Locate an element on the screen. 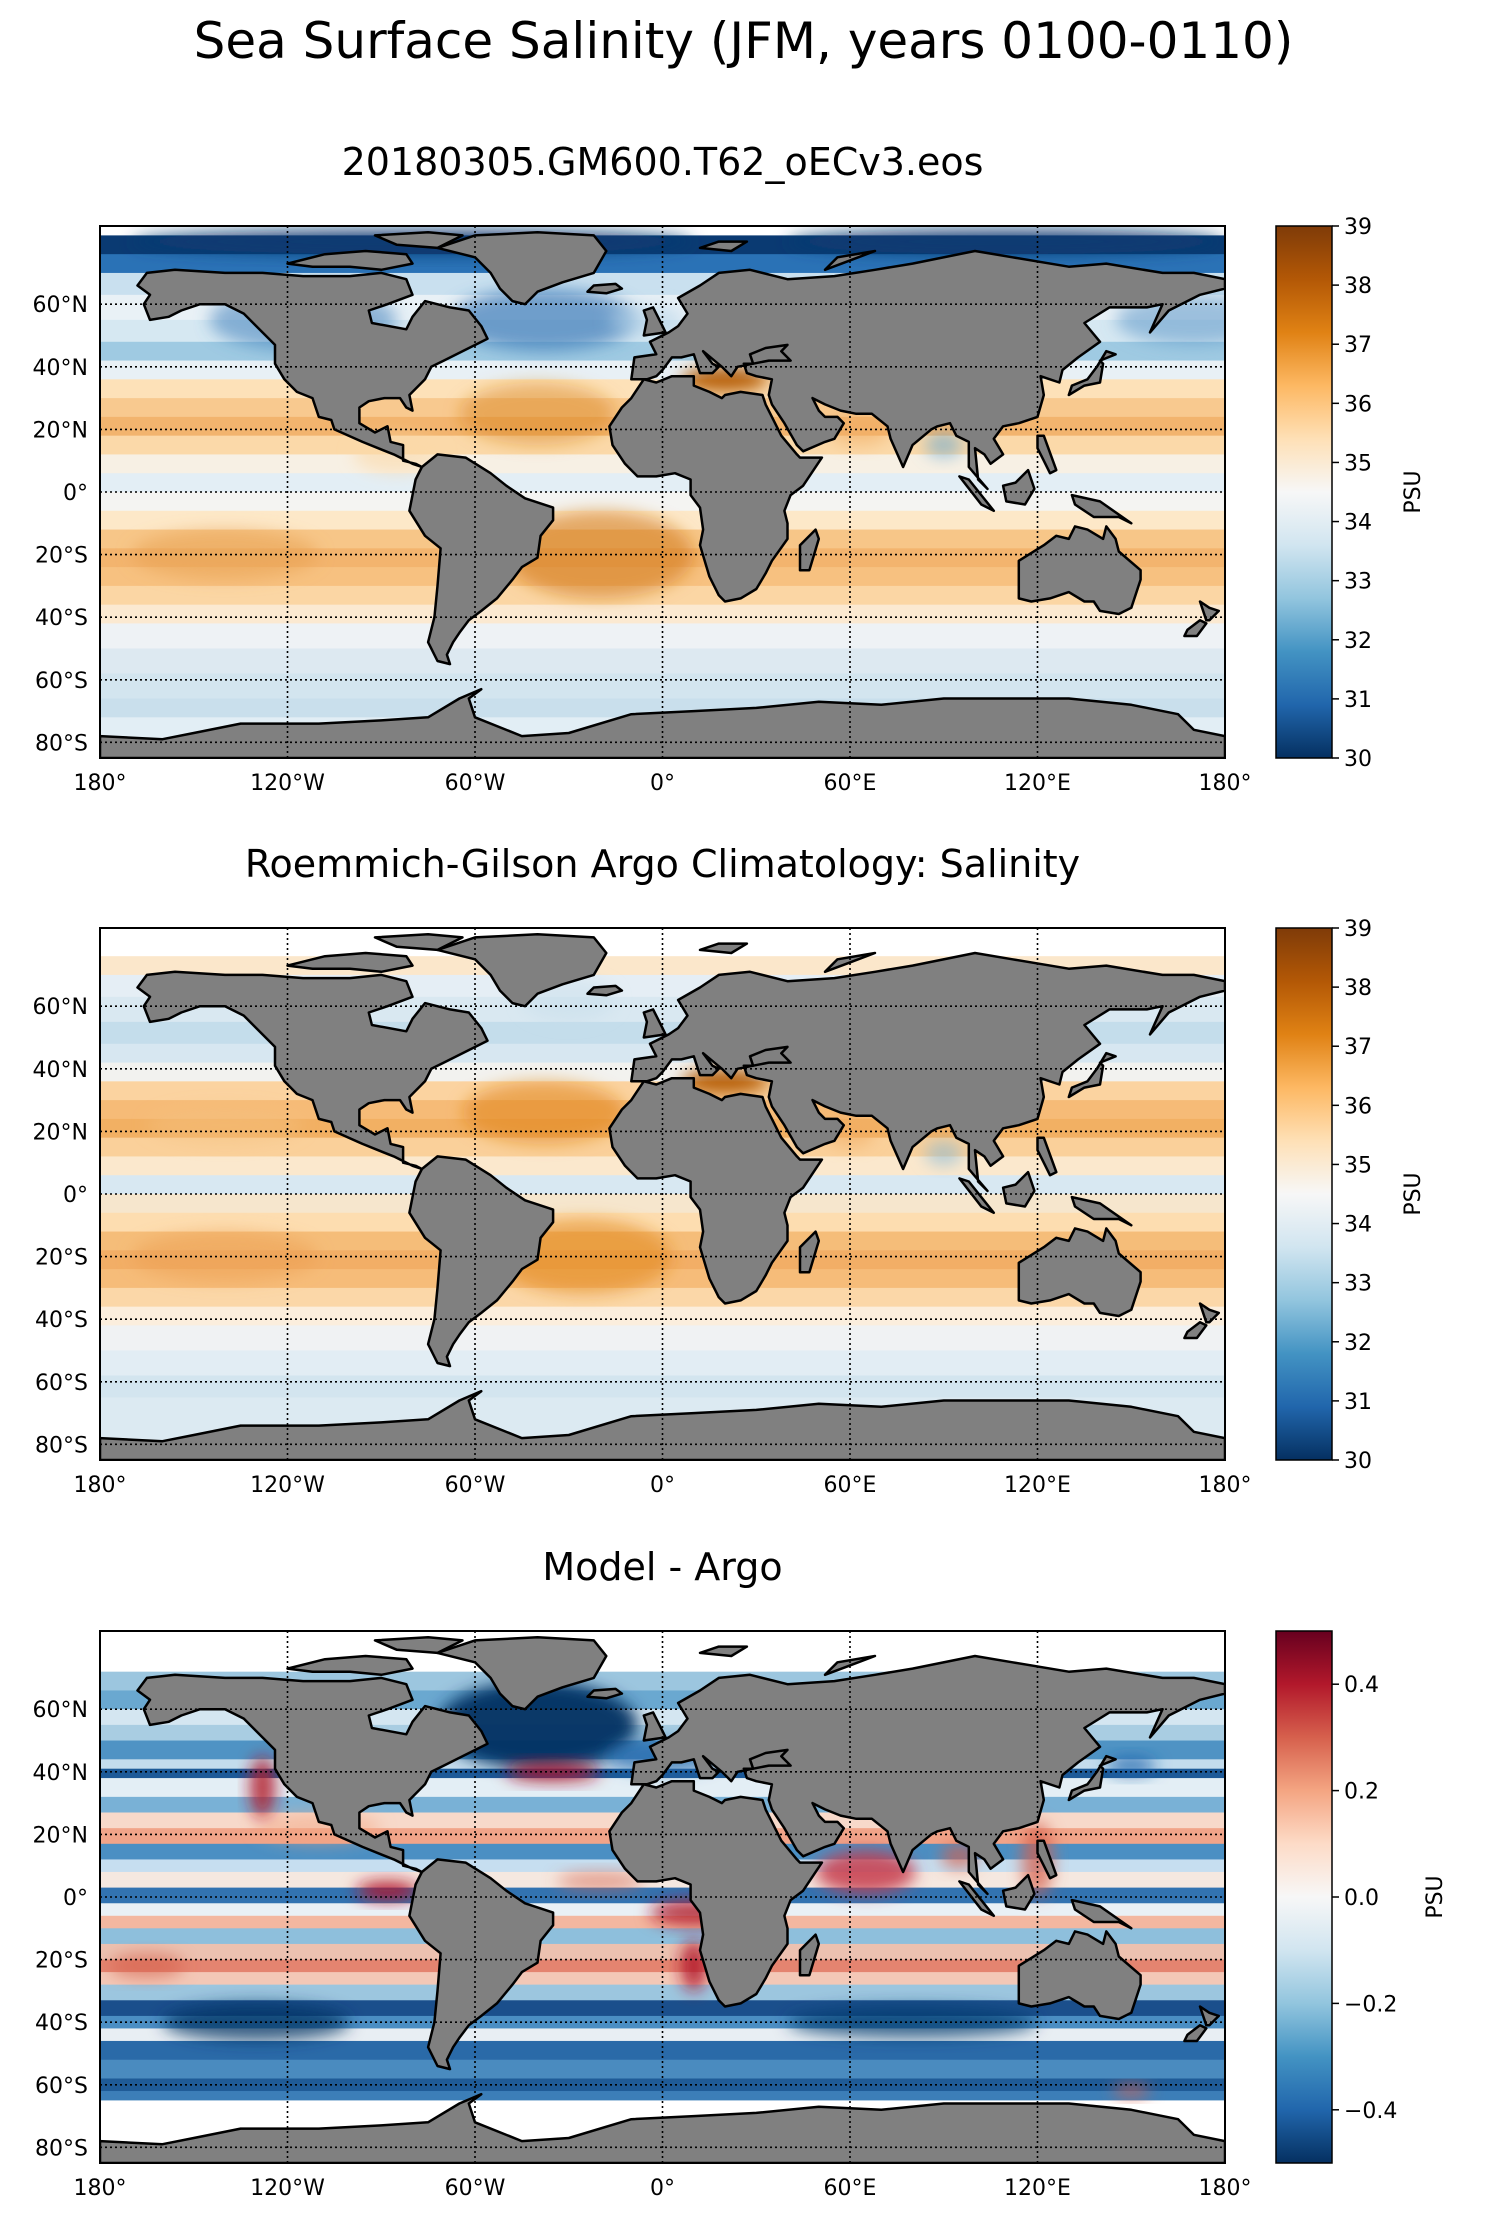 This screenshot has width=1487, height=2235. x-tick-label: 60°W is located at coordinates (475, 2188).